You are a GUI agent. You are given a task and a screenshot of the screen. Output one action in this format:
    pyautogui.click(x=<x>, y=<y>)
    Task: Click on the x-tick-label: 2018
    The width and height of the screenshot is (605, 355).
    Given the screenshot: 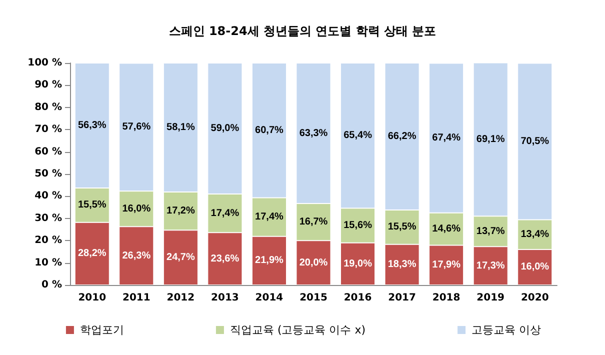 What is the action you would take?
    pyautogui.click(x=446, y=298)
    